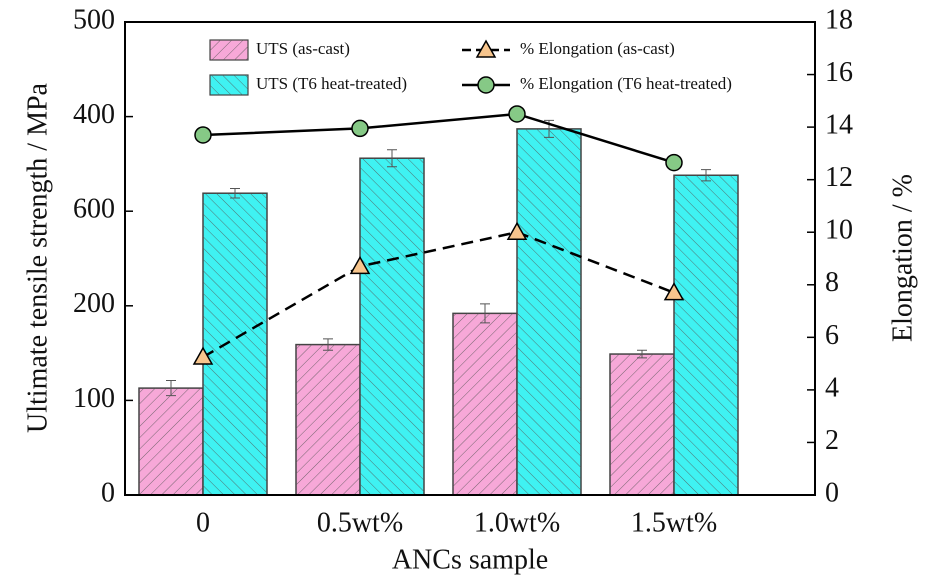  I want to click on x-tick-label: 1.0wt%, so click(517, 522).